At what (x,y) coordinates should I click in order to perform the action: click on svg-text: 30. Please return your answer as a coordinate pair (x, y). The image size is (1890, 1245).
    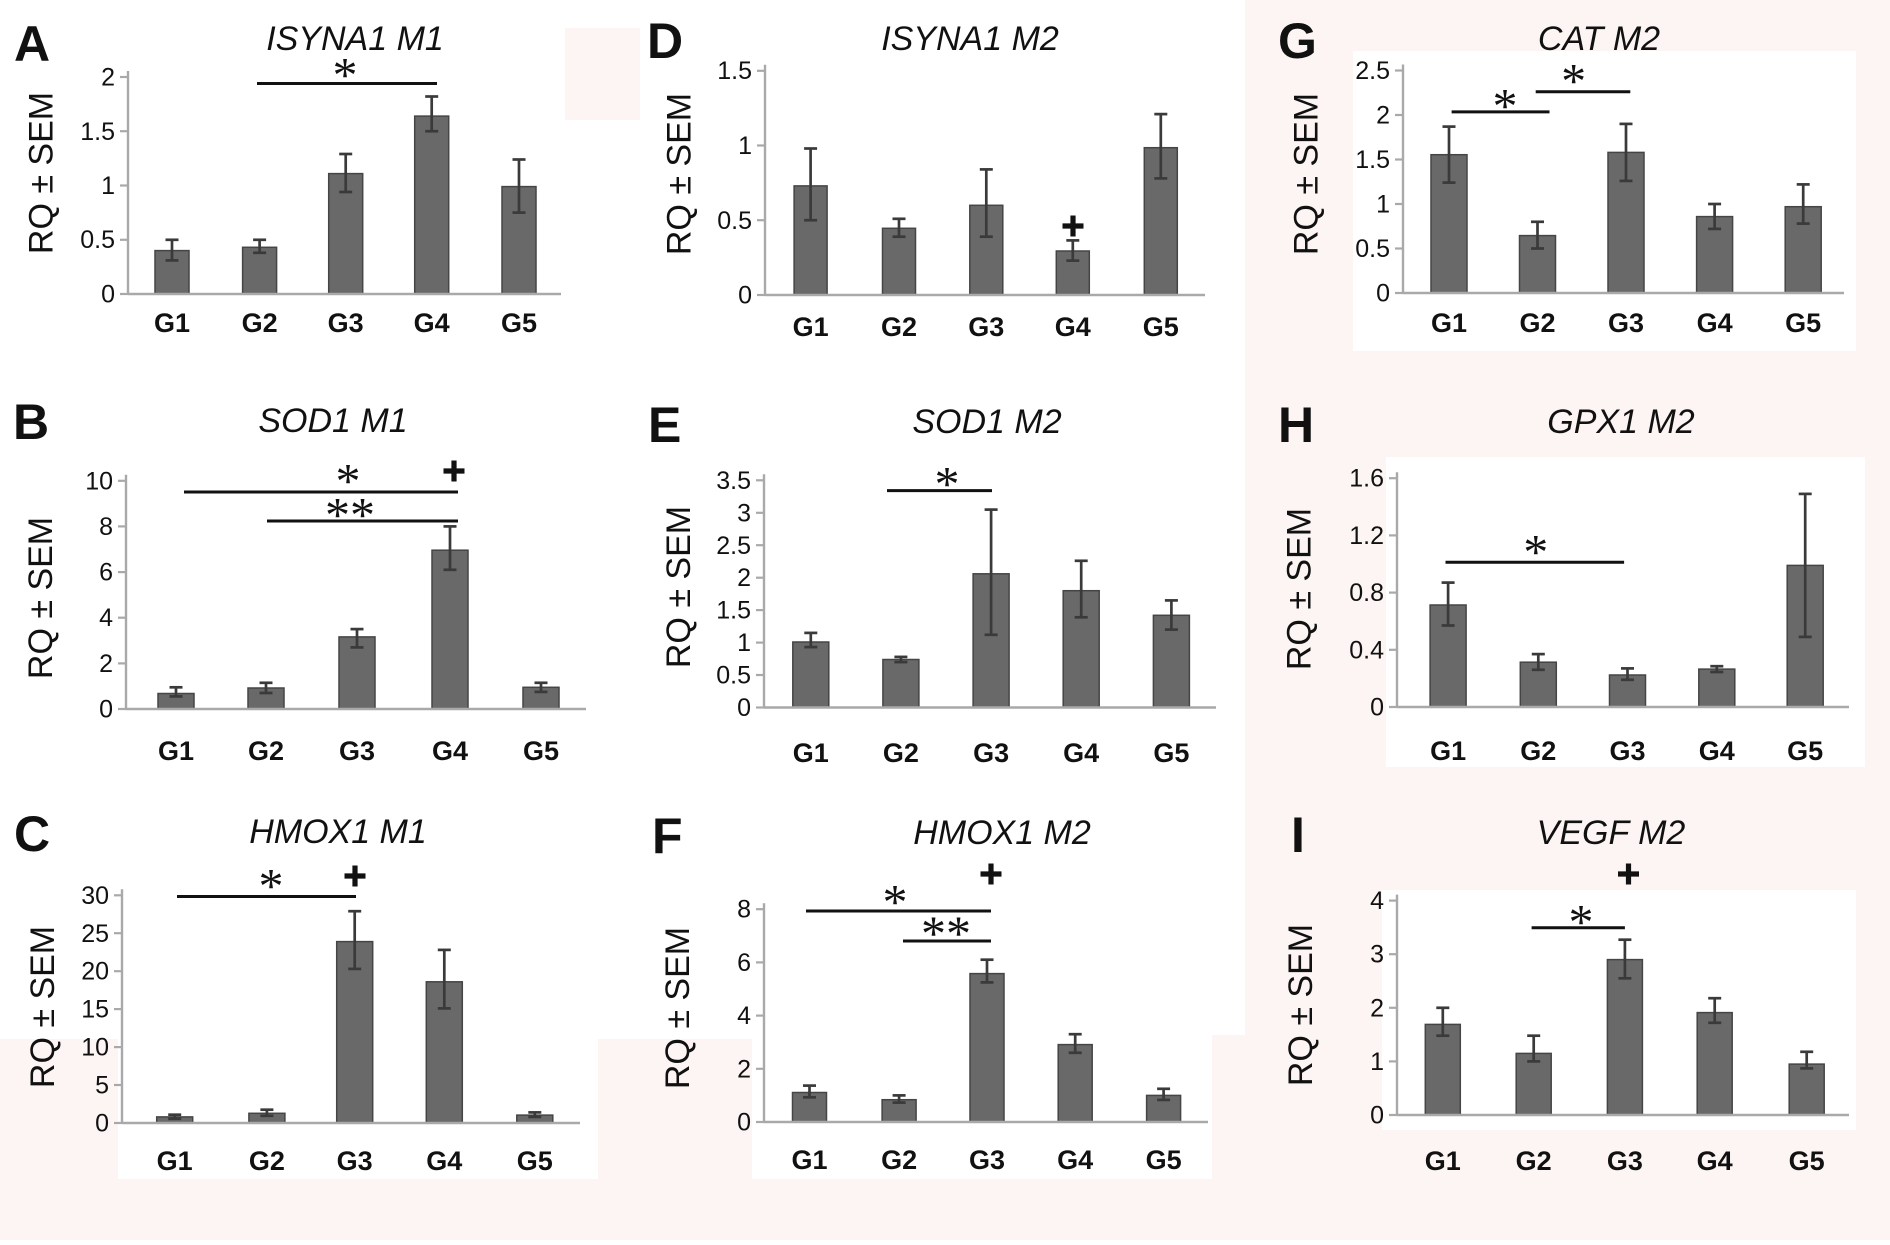
    Looking at the image, I should click on (95, 896).